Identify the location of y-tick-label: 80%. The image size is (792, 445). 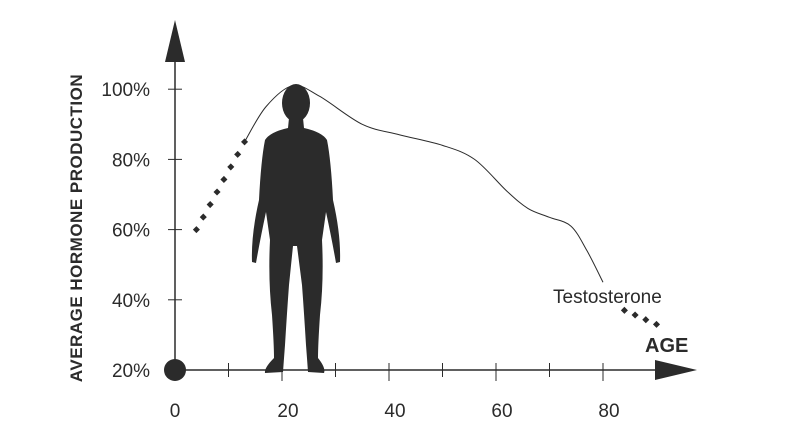
(131, 160).